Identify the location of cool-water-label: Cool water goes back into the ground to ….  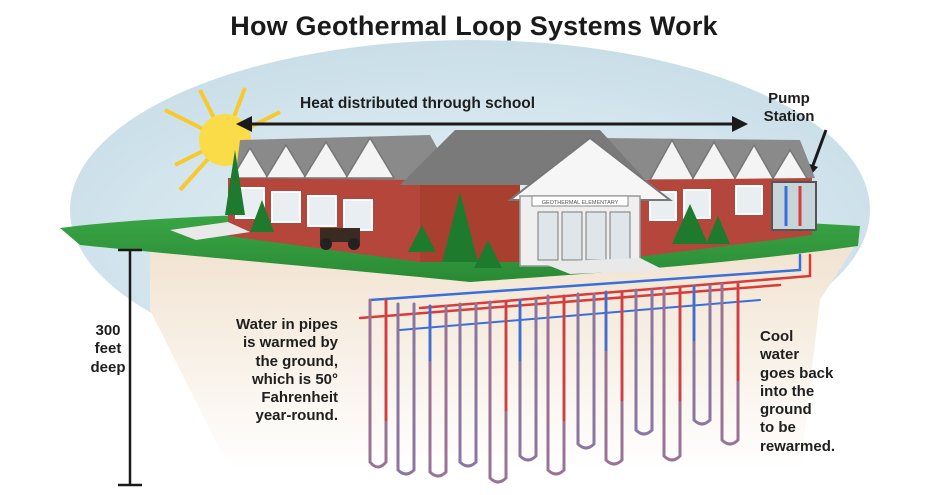
(798, 391).